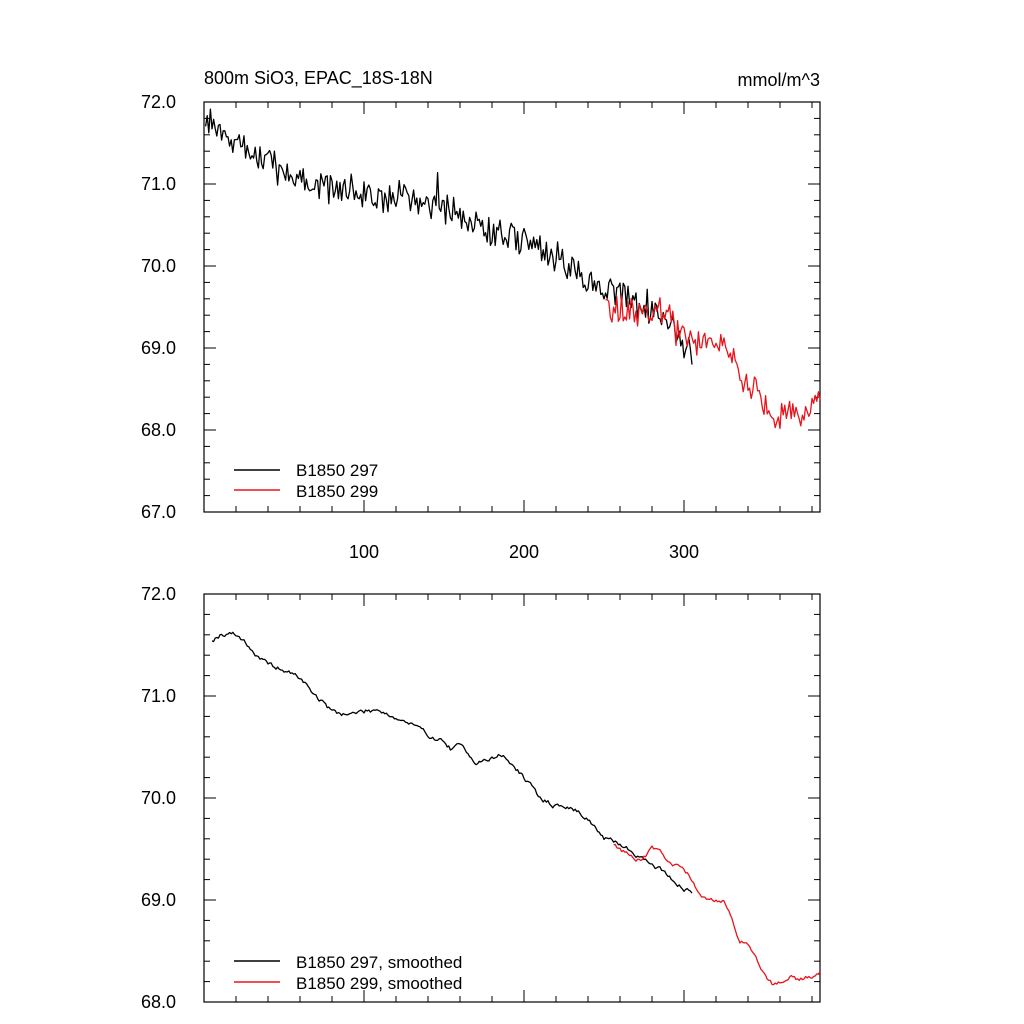  What do you see at coordinates (158, 512) in the screenshot?
I see `top-y-tick-label: 67.0` at bounding box center [158, 512].